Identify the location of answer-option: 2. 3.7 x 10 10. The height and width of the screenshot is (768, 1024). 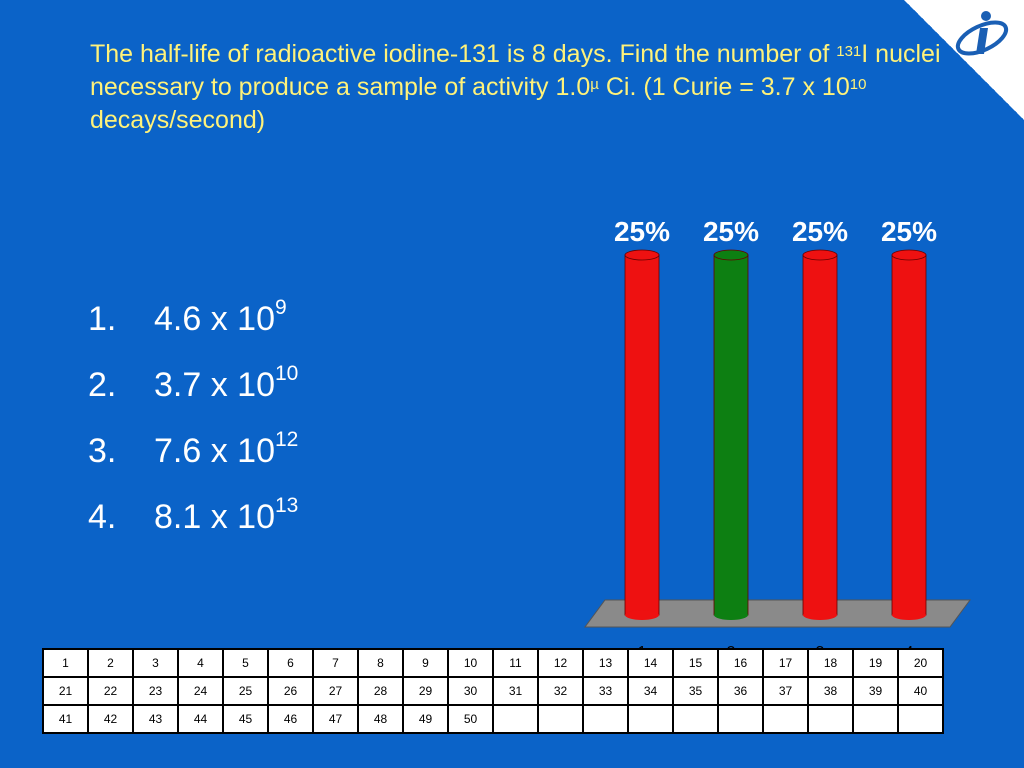
(193, 397).